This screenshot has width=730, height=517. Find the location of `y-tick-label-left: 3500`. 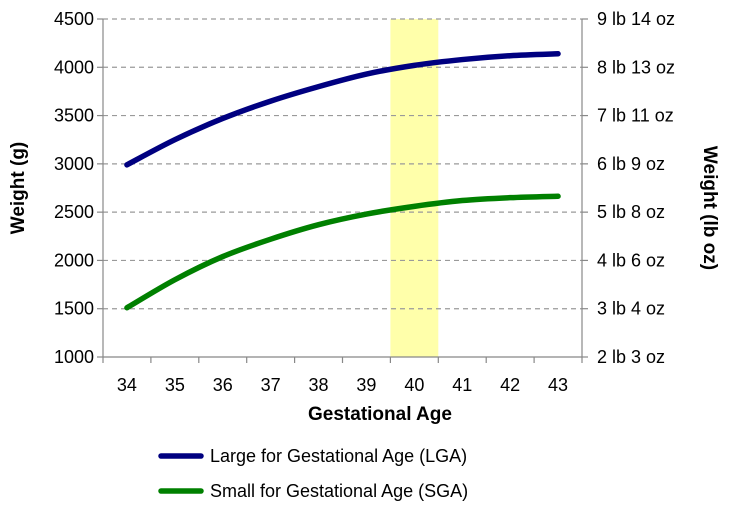

y-tick-label-left: 3500 is located at coordinates (74, 116).